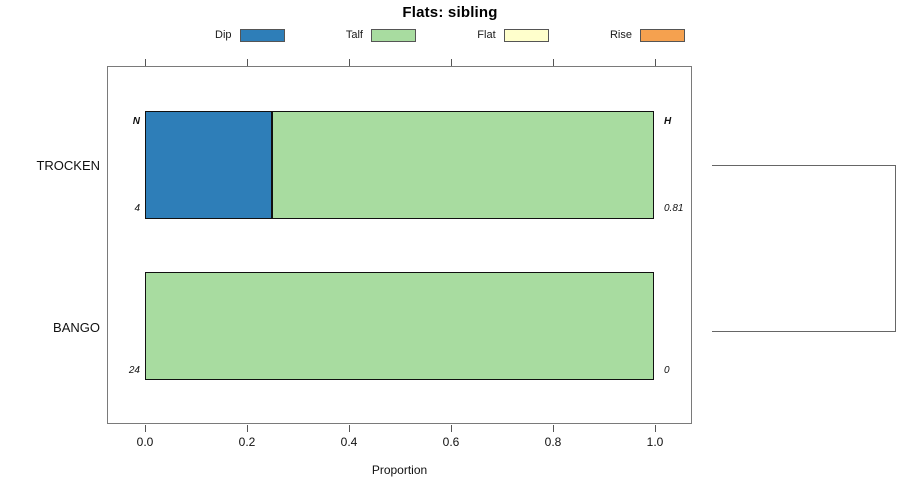 This screenshot has height=500, width=900. I want to click on legend-item-dip: Dip, so click(250, 35).